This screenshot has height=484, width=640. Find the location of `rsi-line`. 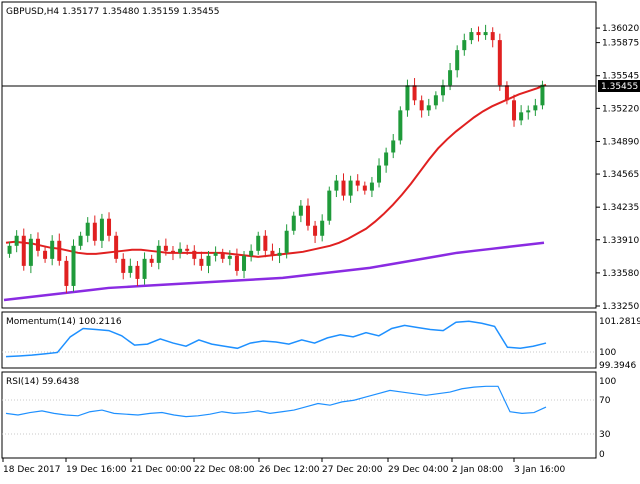

rsi-line is located at coordinates (276, 401).